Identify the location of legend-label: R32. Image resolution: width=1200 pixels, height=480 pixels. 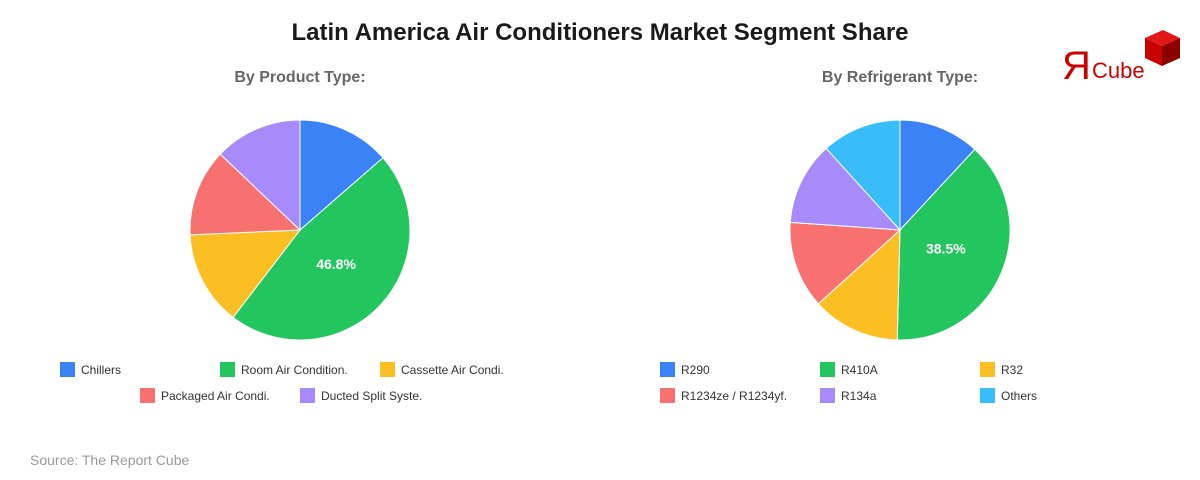
(1012, 369).